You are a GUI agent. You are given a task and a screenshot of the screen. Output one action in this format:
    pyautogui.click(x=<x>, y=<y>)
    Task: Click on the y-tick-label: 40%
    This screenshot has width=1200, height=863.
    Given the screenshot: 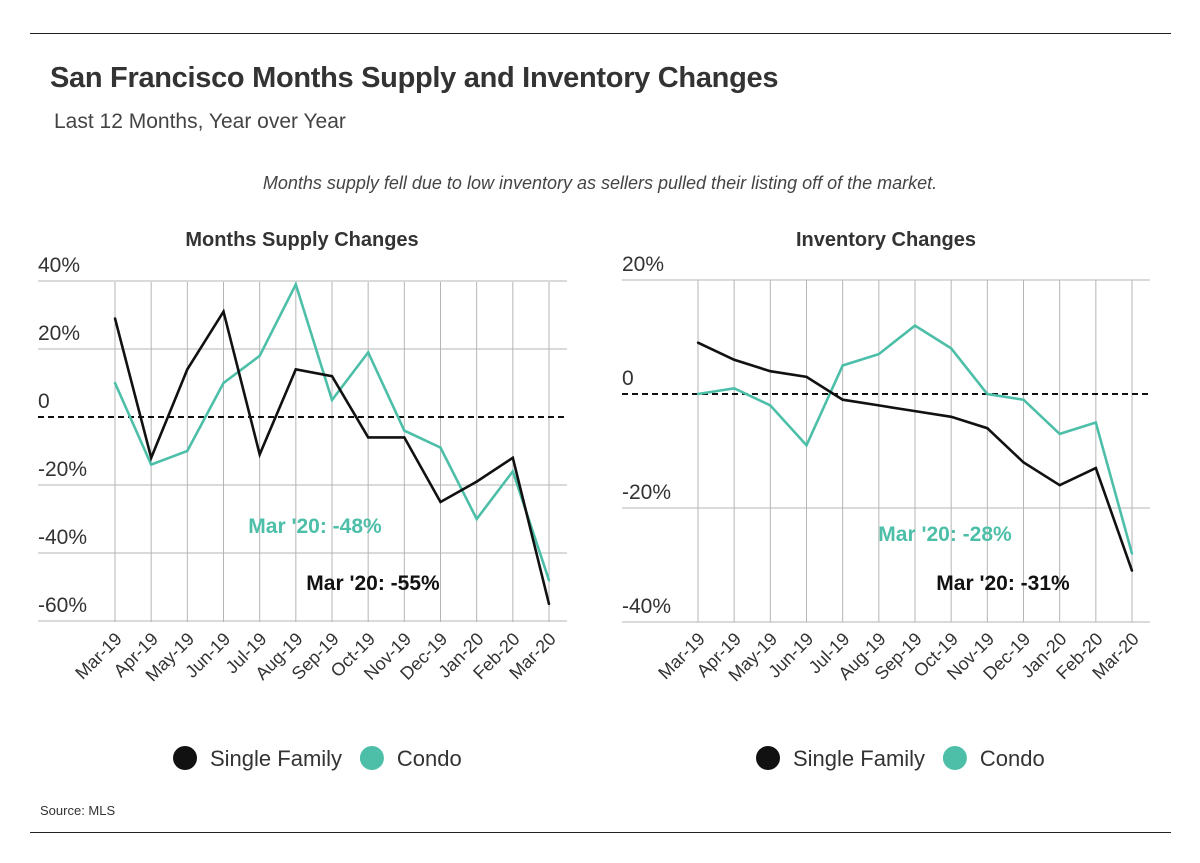 What is the action you would take?
    pyautogui.click(x=59, y=265)
    